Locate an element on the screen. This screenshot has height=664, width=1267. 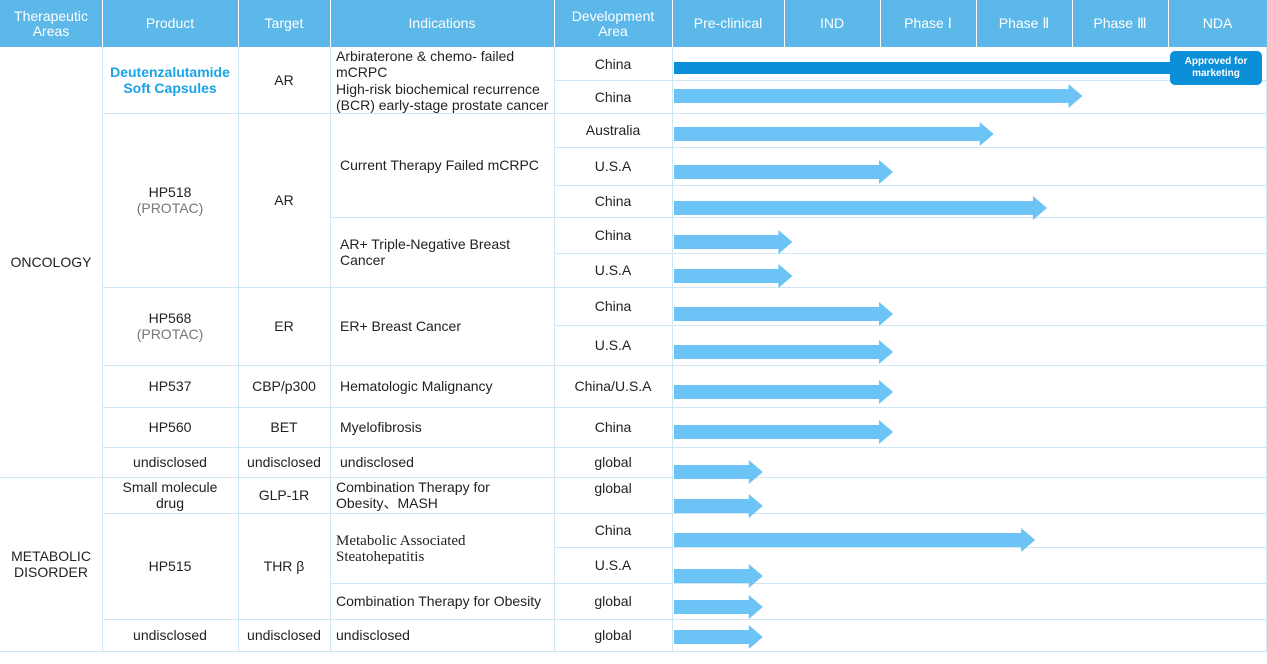
target-cell: CBP/p300 is located at coordinates (284, 386).